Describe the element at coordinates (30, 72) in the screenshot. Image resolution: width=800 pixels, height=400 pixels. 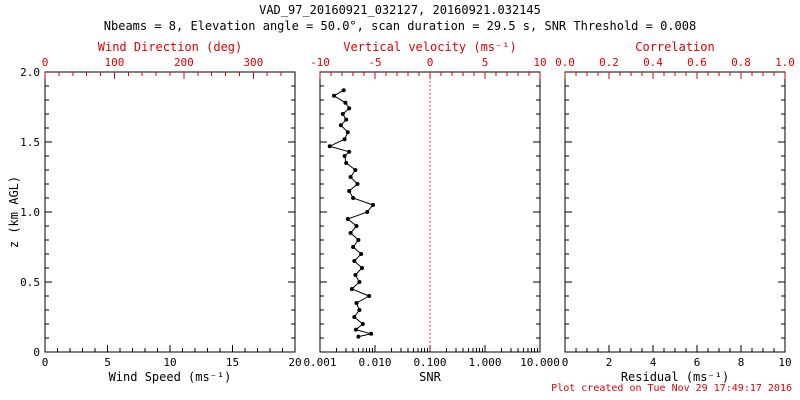
I see `y-tick-label: 2.0` at that location.